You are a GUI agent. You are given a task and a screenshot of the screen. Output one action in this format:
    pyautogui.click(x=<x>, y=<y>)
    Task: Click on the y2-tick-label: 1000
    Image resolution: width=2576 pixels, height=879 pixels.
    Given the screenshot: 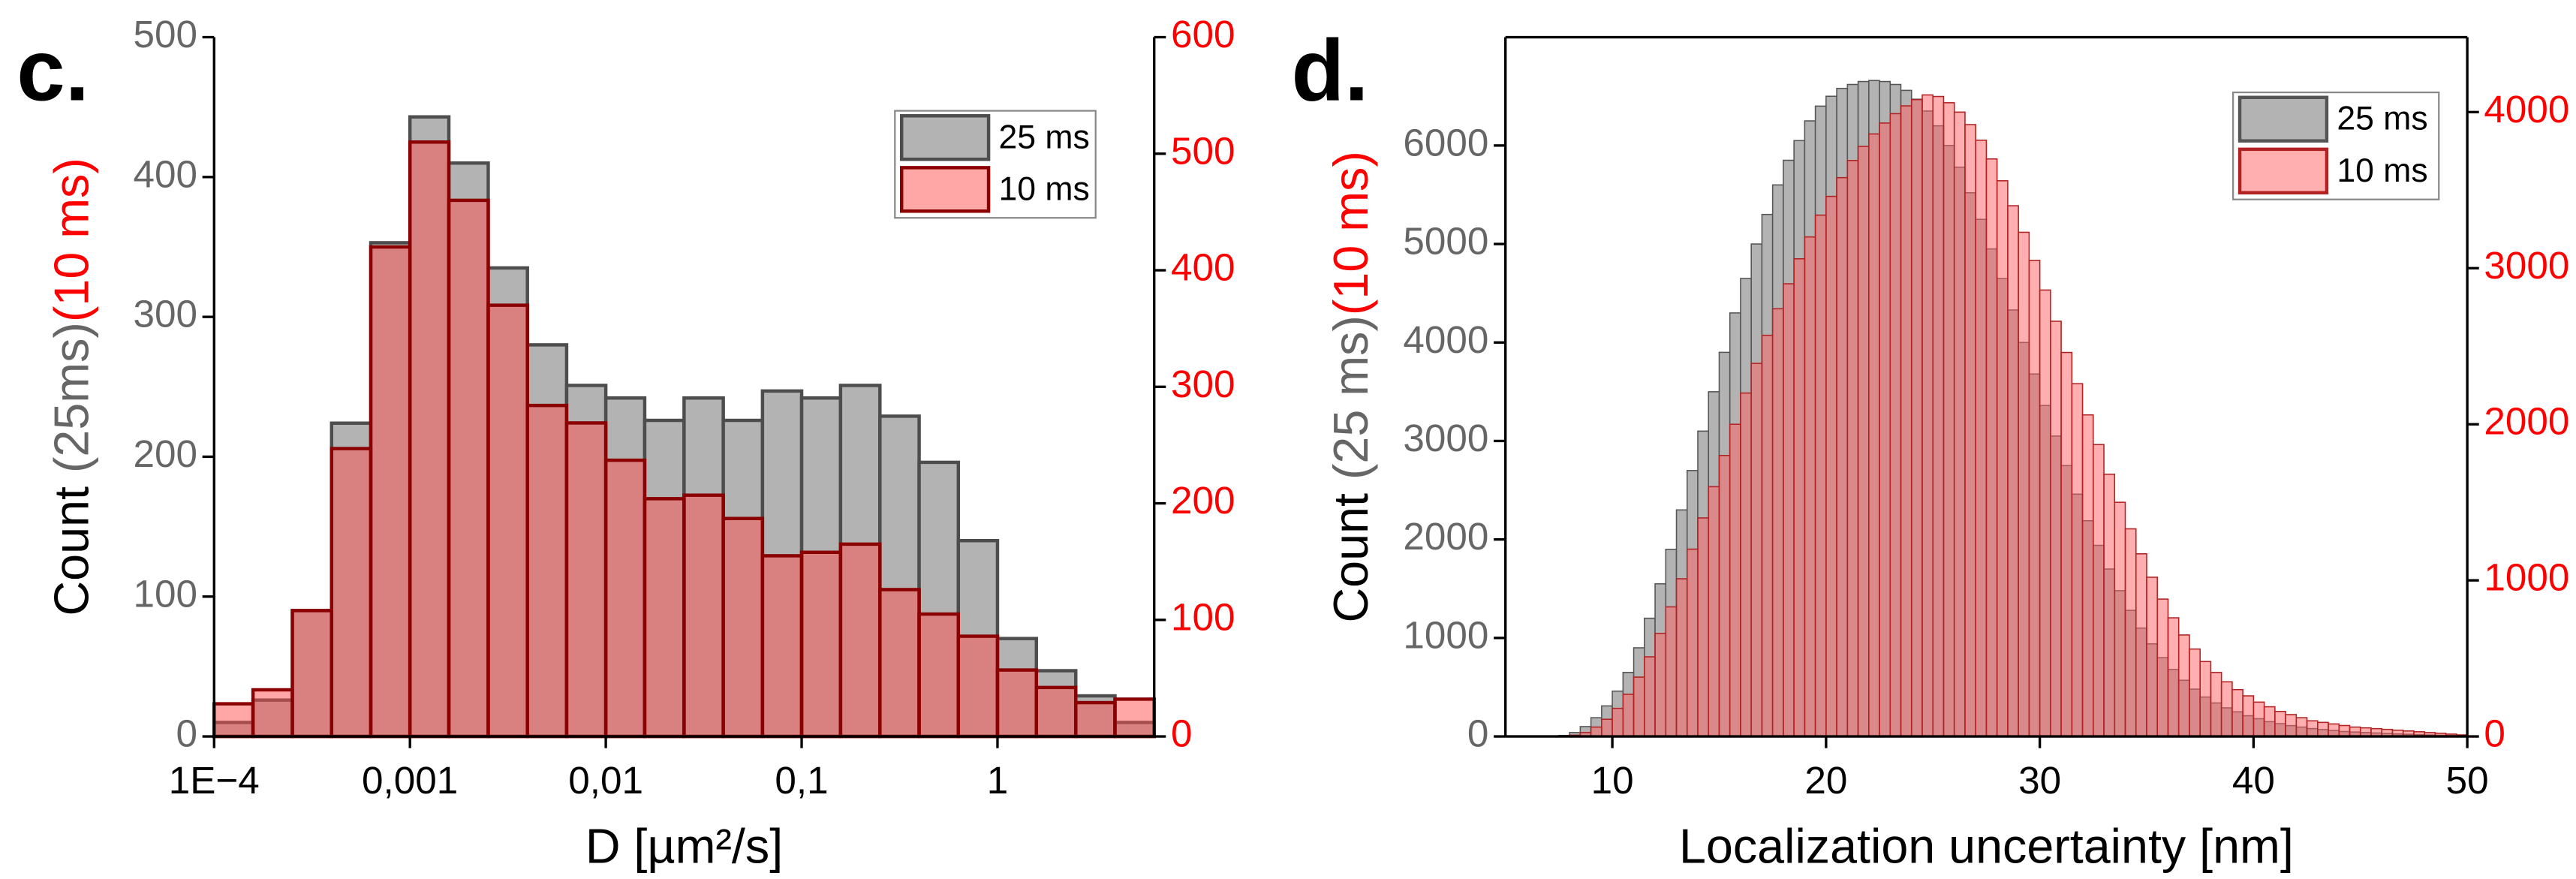 What is the action you would take?
    pyautogui.click(x=2526, y=577)
    